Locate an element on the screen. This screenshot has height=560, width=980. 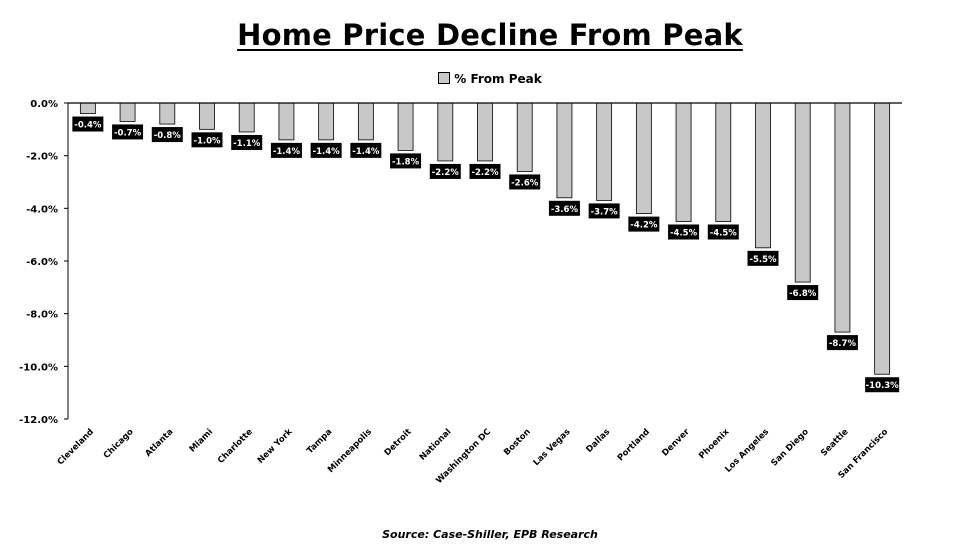
x-tick-label: Dallas is located at coordinates (598, 441).